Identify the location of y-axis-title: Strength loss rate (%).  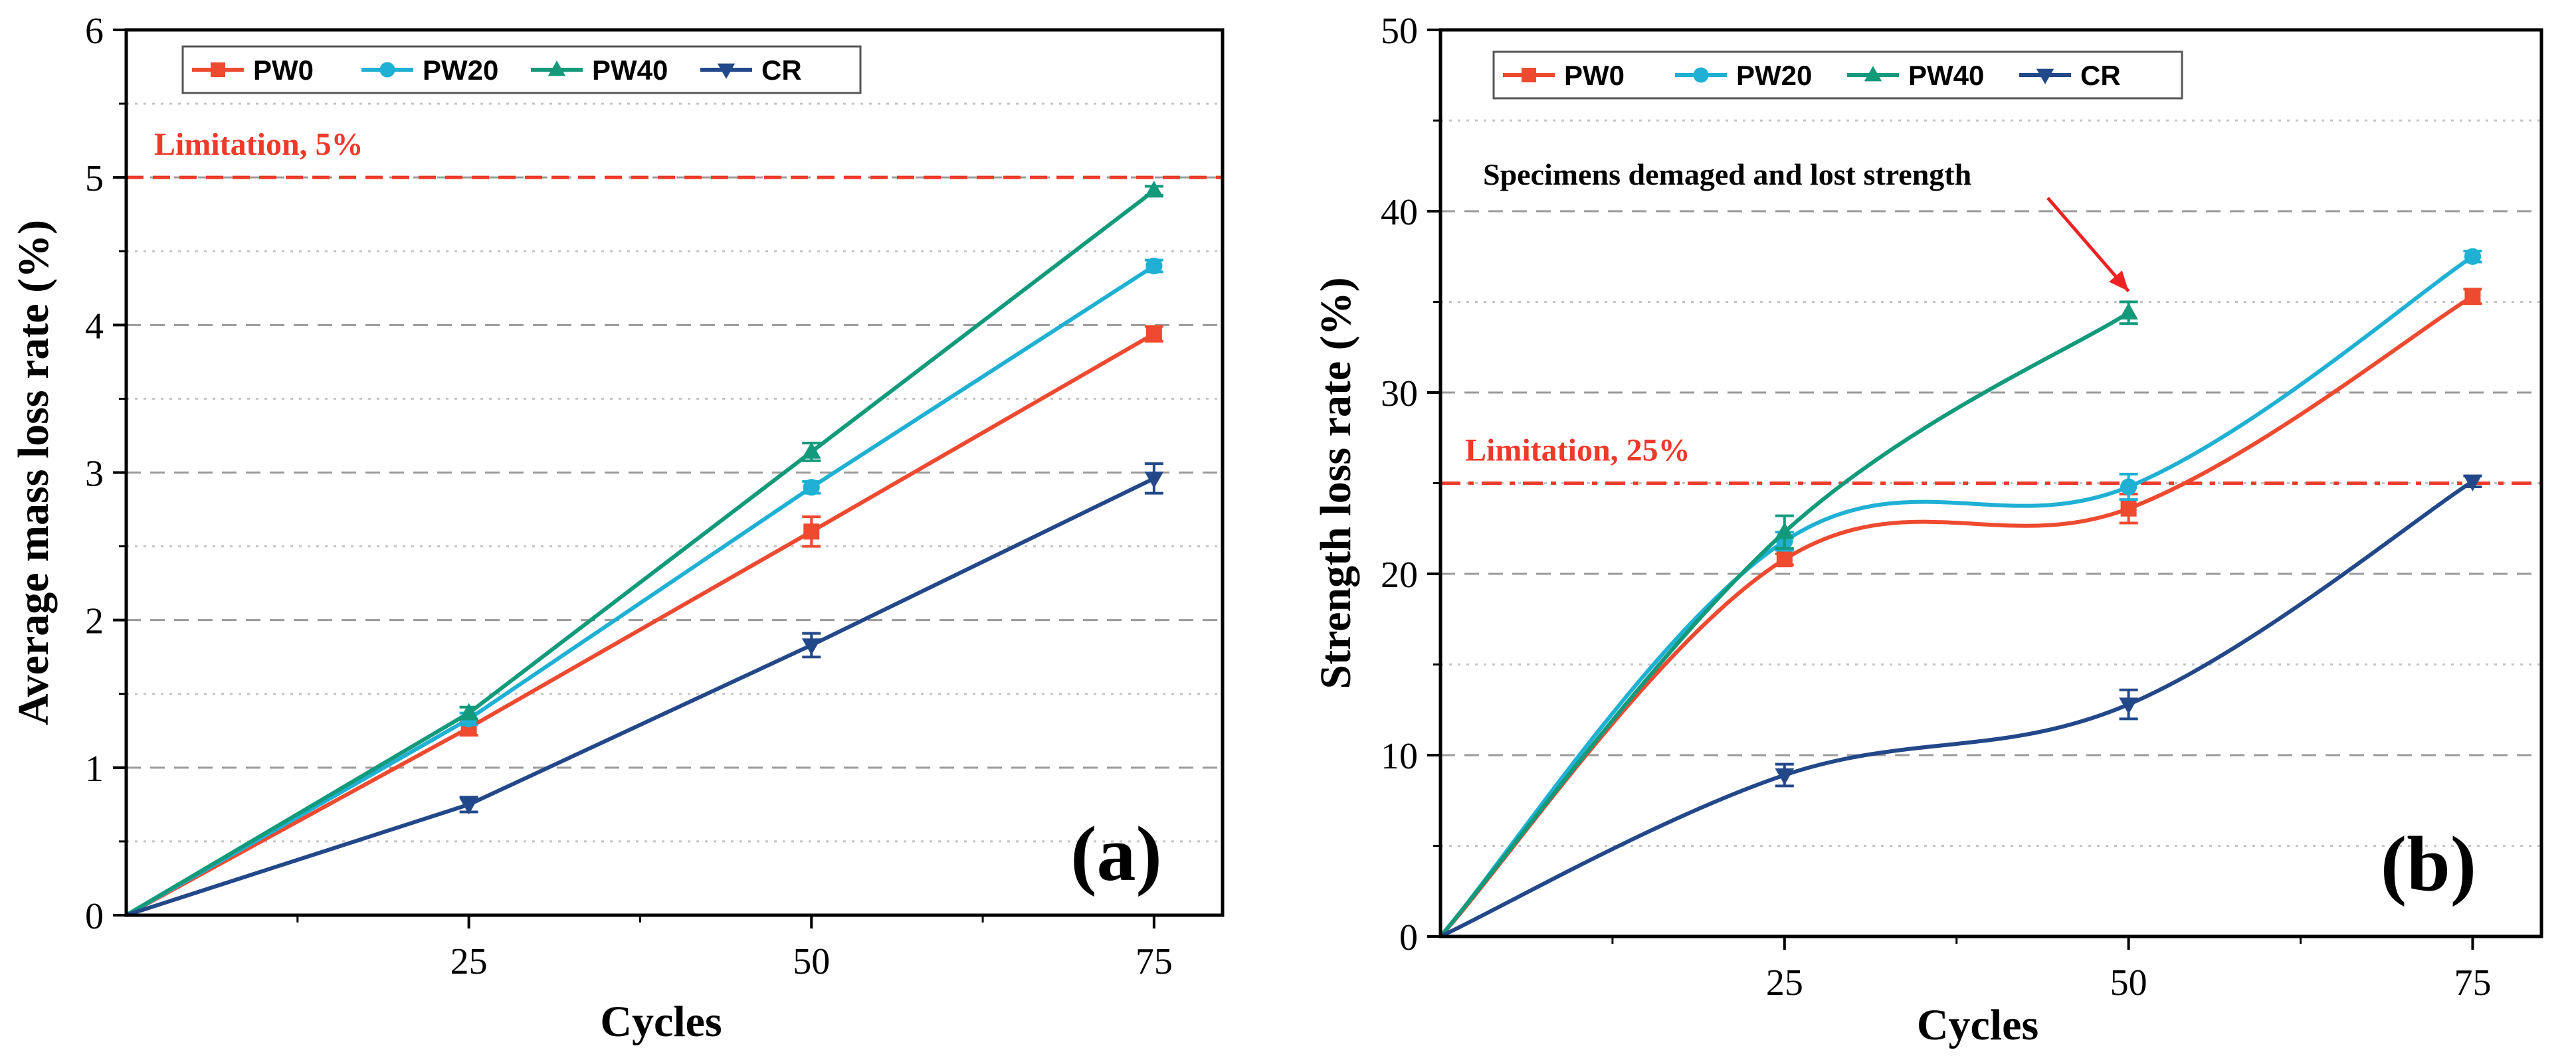
(1336, 483).